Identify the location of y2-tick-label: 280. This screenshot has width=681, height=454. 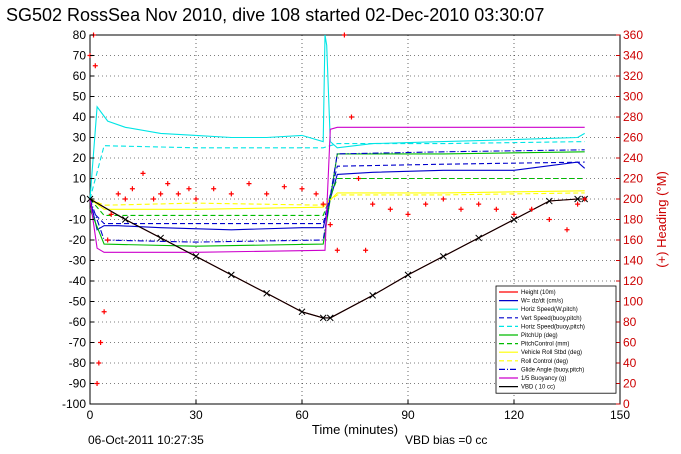
(633, 117).